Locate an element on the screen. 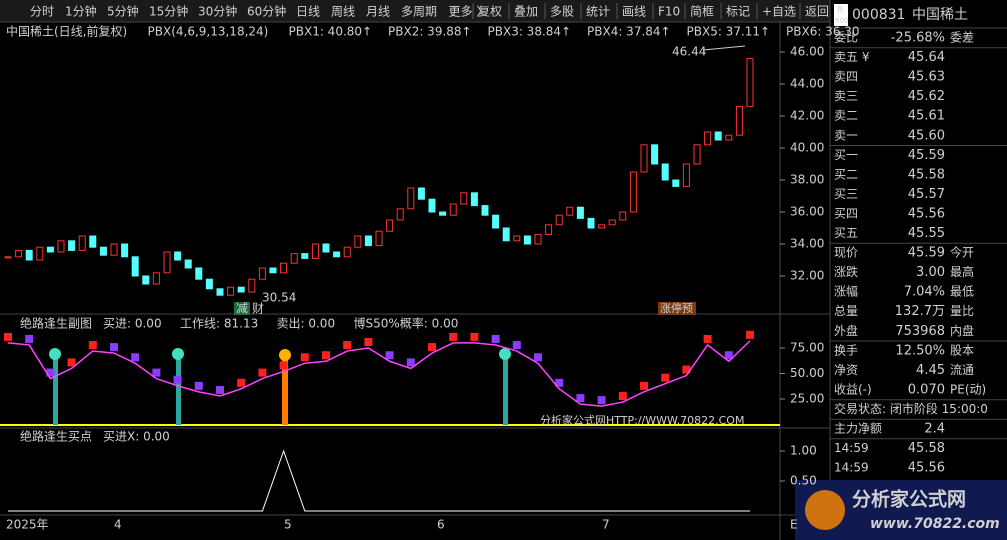  tag: 财 is located at coordinates (258, 309).